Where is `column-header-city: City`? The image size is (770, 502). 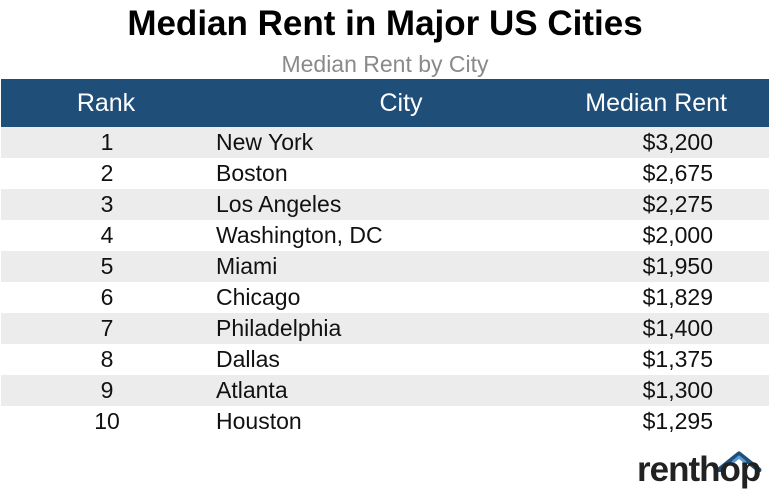 column-header-city: City is located at coordinates (401, 103).